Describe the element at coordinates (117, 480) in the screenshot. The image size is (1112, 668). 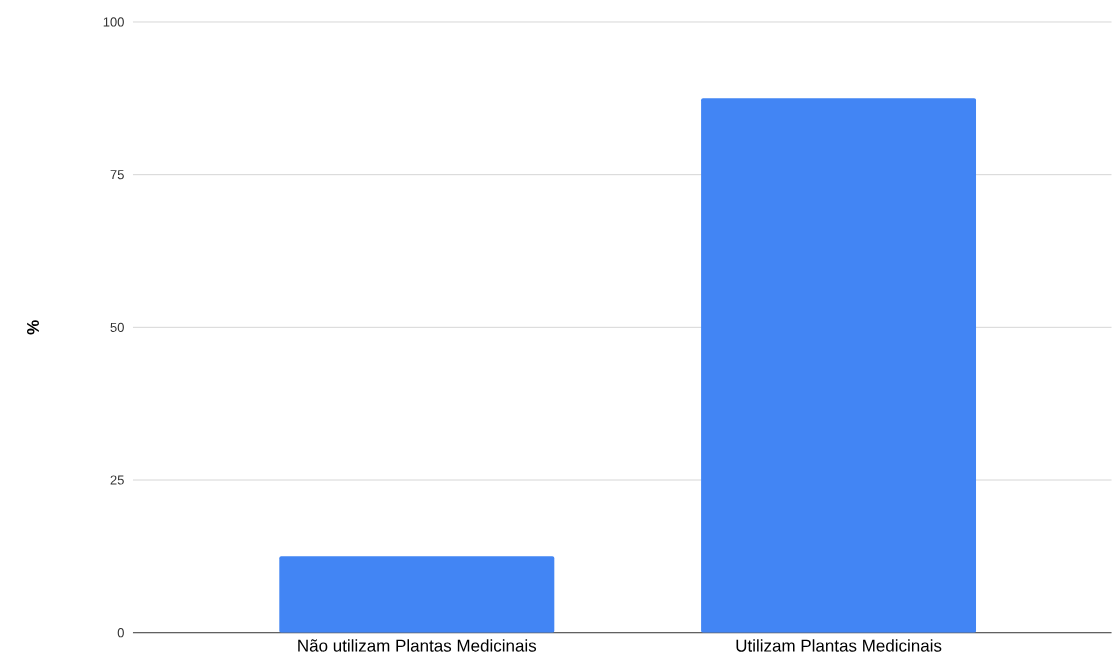
I see `y-tick-label: 25` at that location.